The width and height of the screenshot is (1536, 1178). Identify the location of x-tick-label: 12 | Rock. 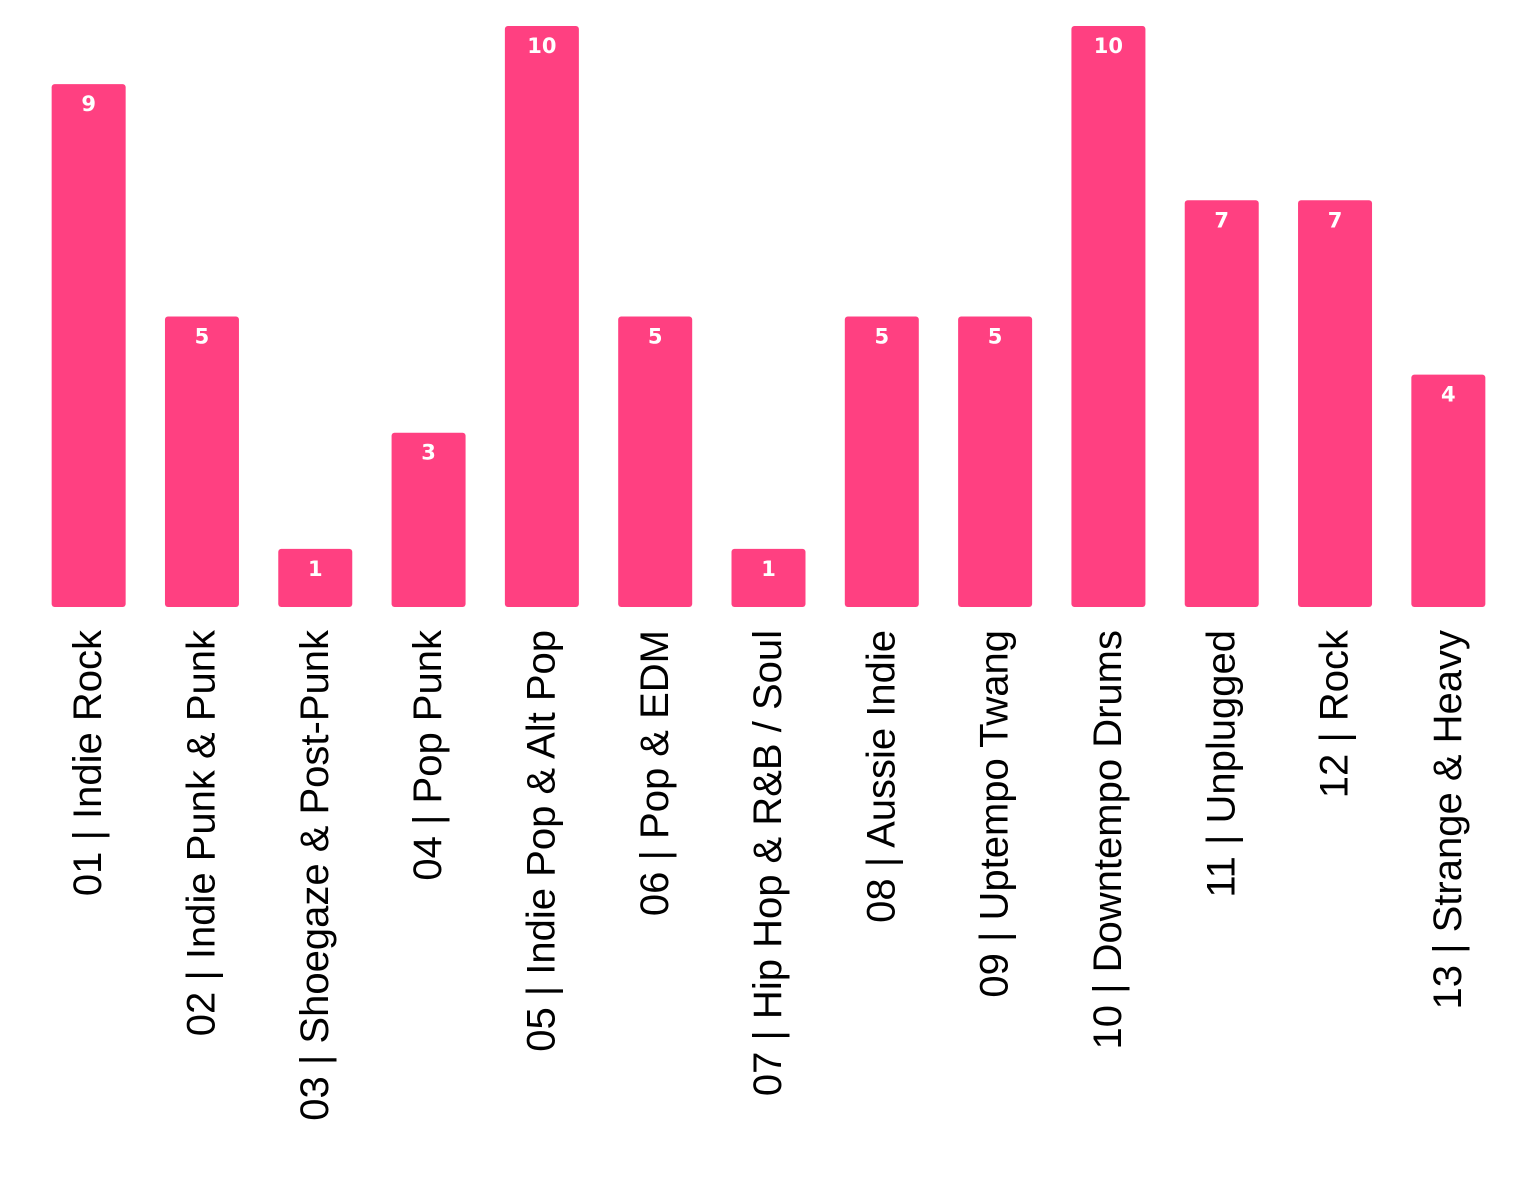
(1335, 713).